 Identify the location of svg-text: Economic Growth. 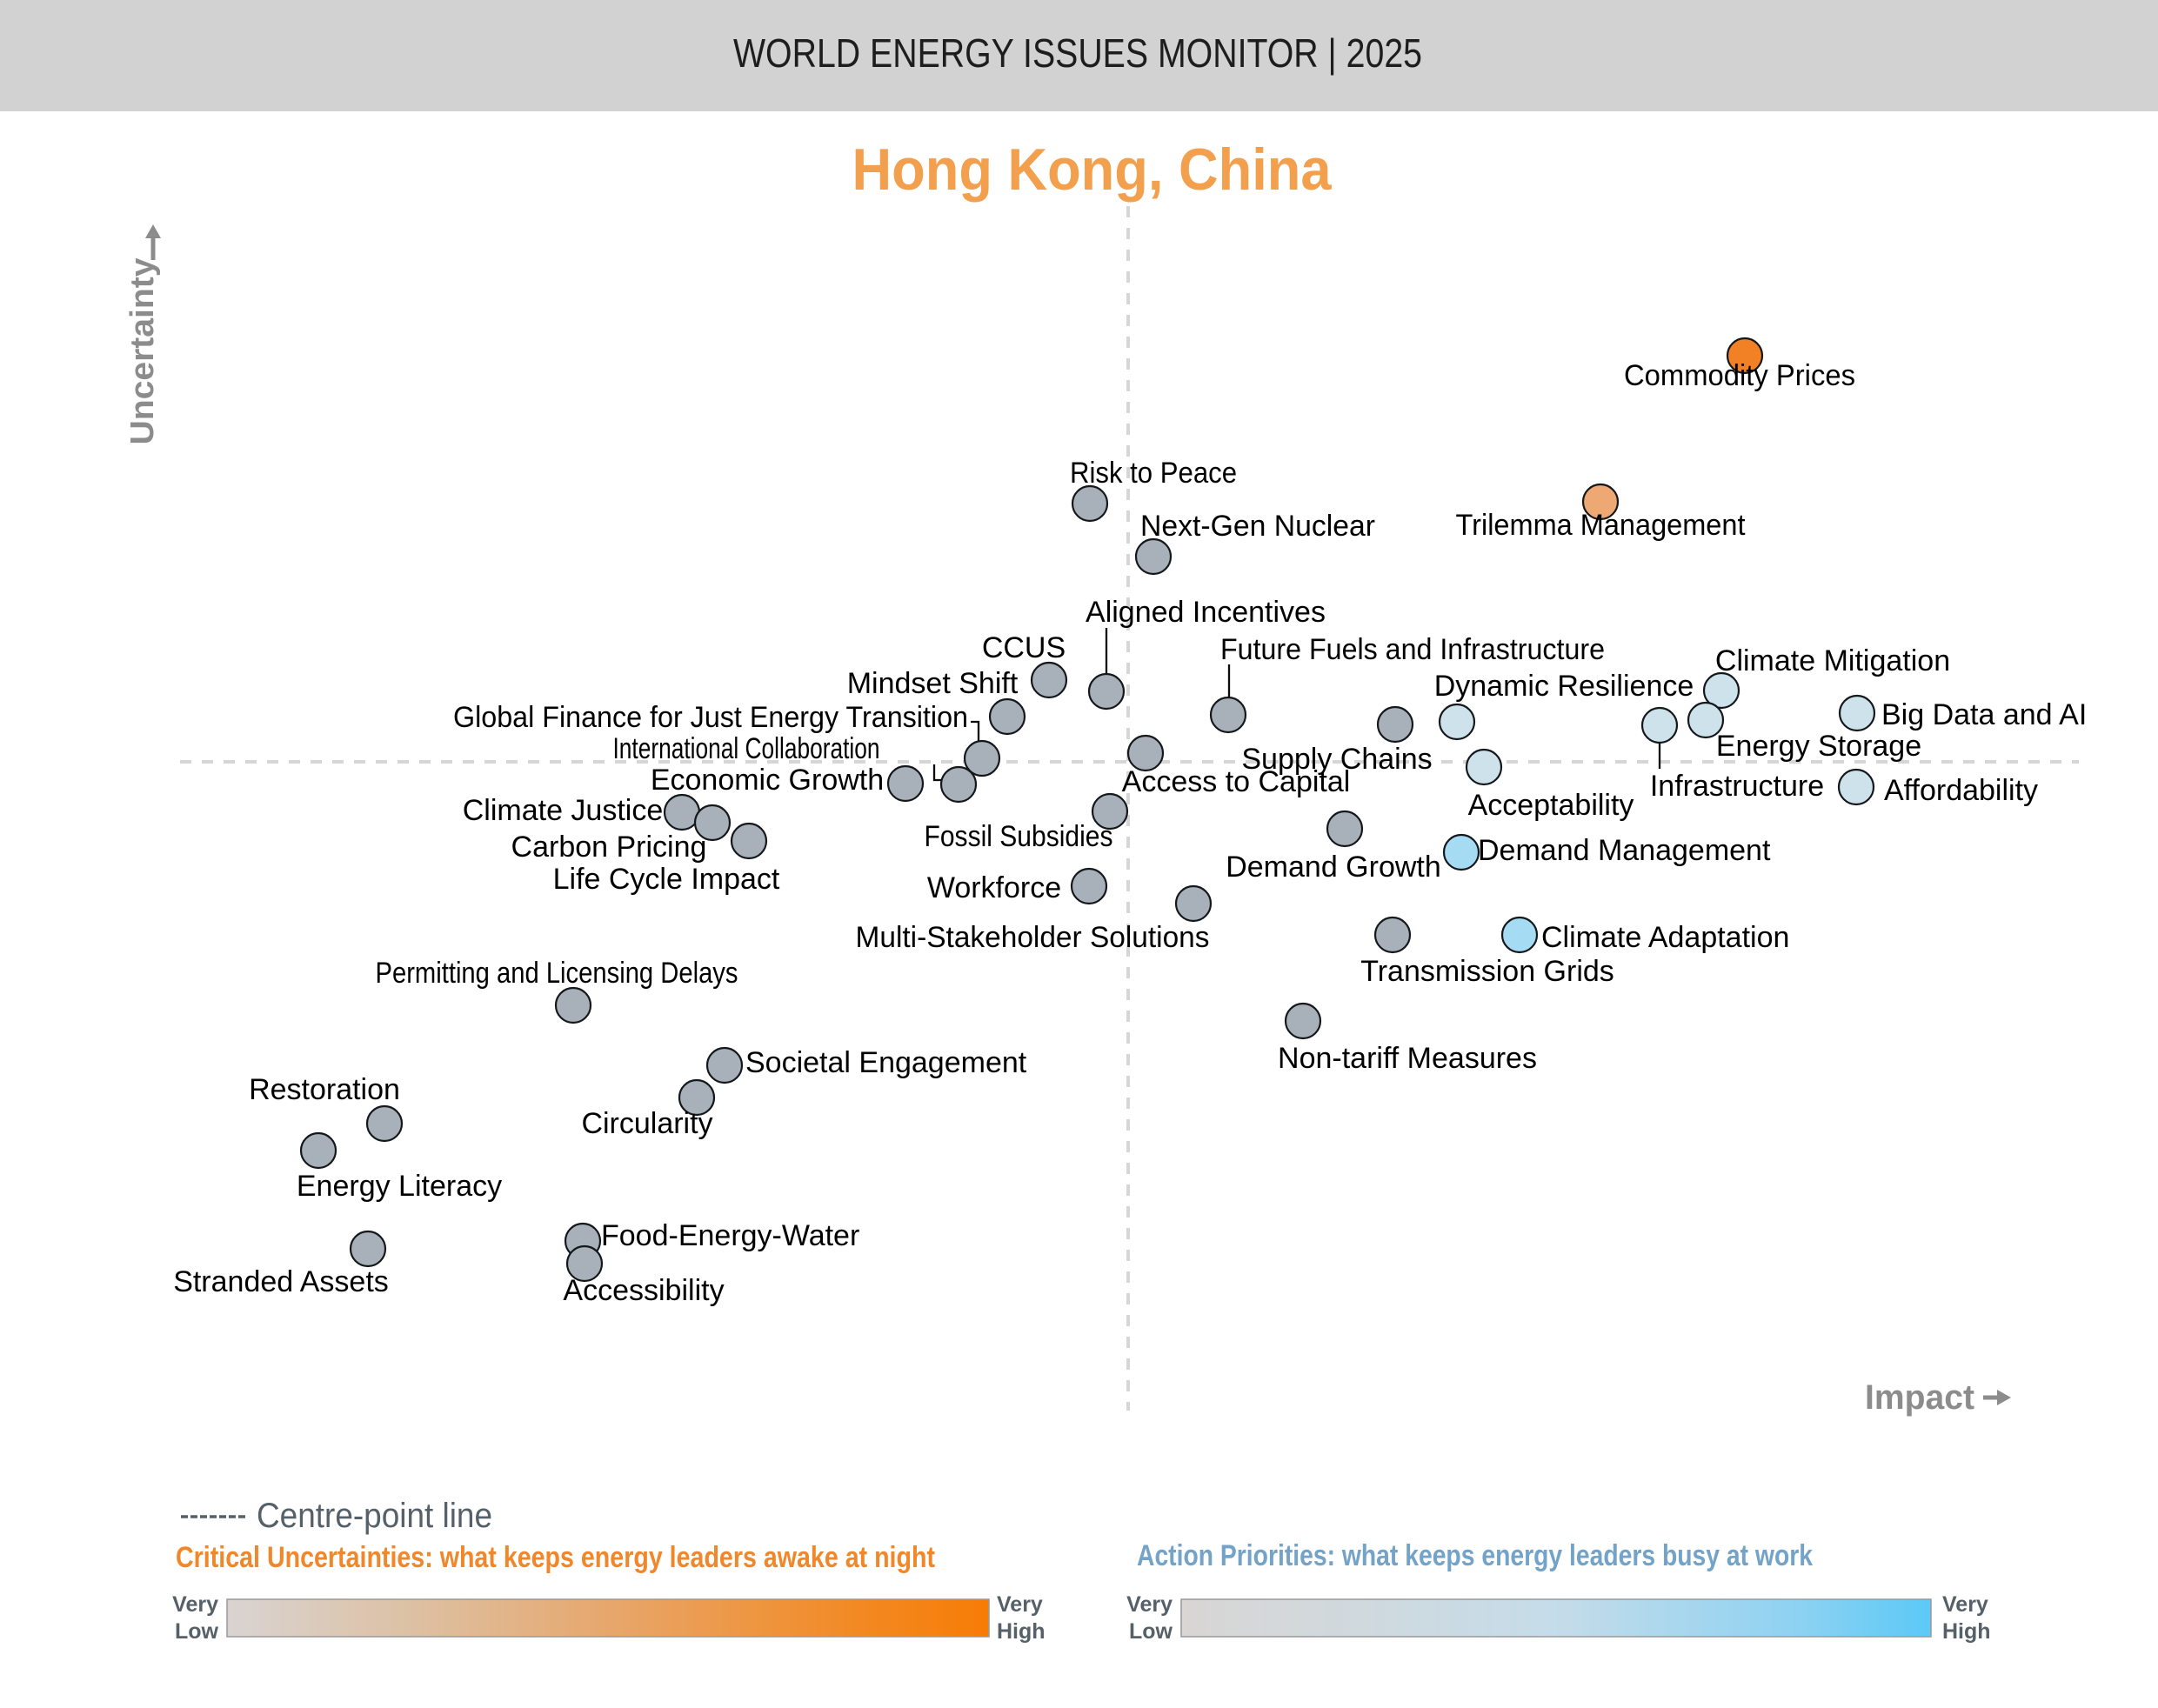
(767, 780).